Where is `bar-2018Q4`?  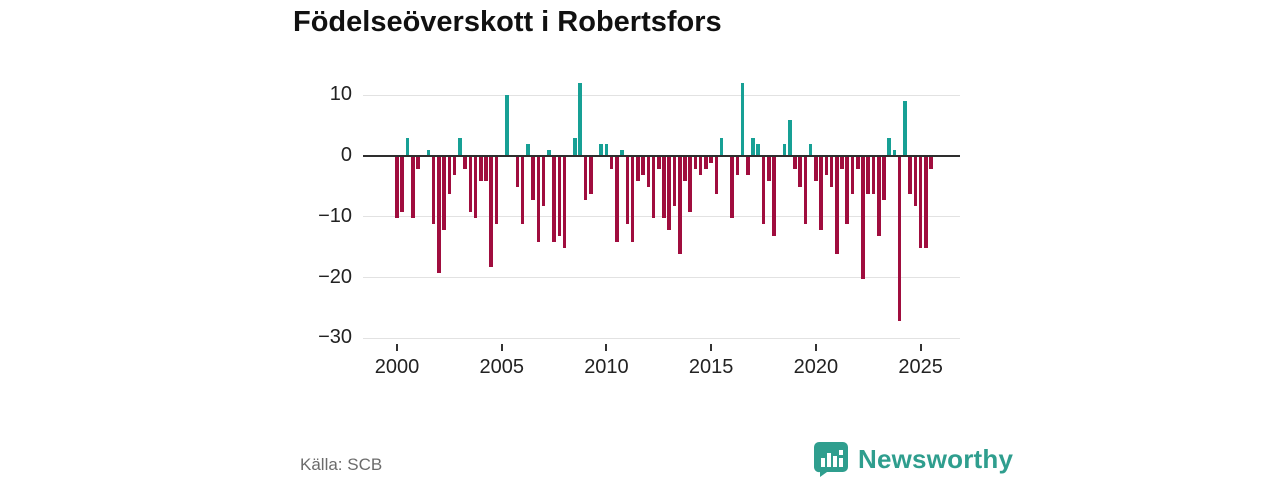
bar-2018Q4 is located at coordinates (789, 137).